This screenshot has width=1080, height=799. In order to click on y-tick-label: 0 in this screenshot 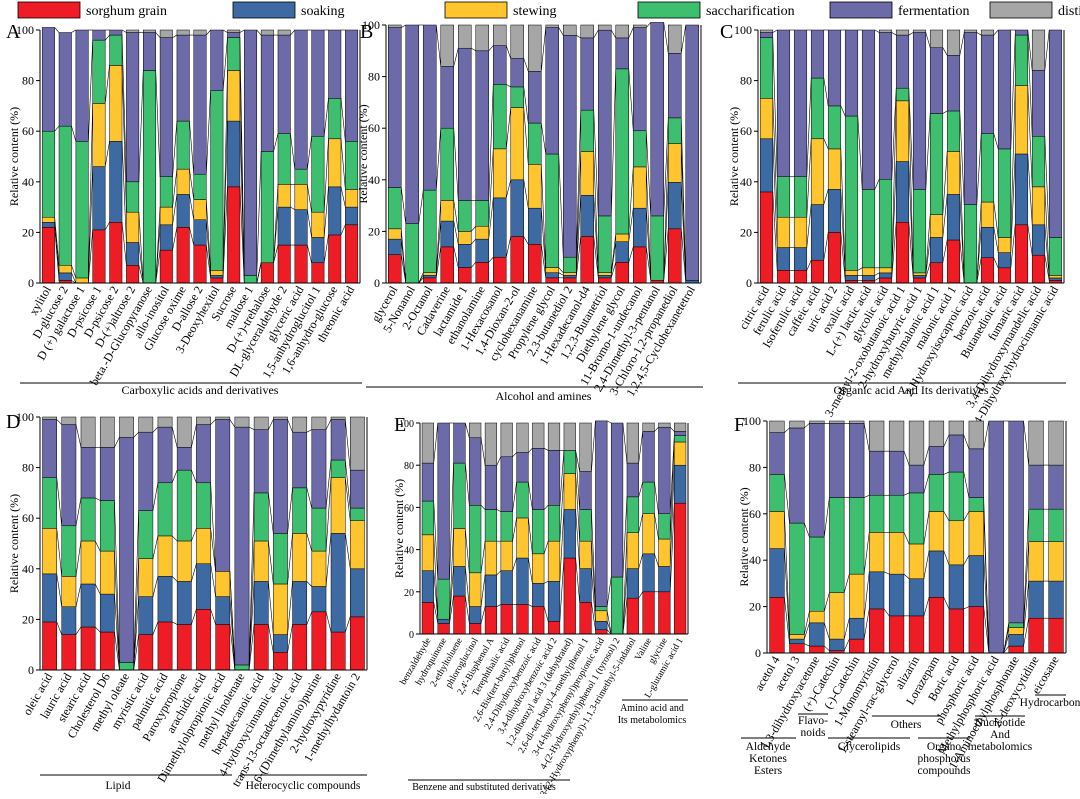, I will do `click(758, 653)`.